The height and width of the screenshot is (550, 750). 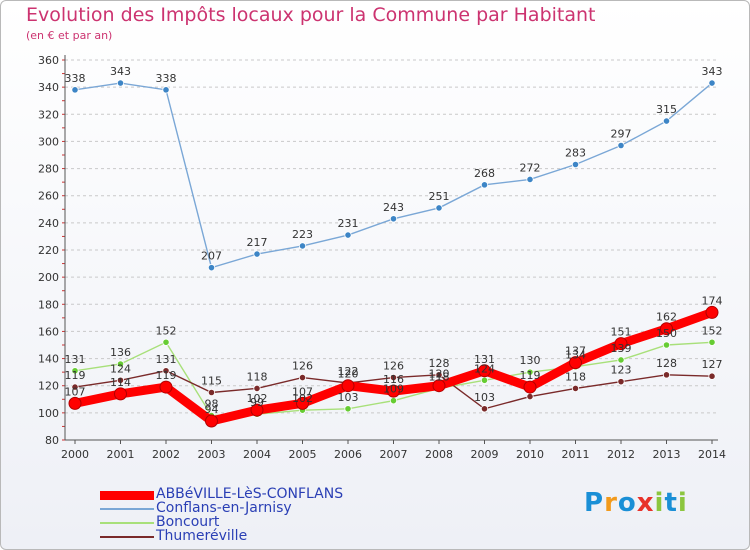 What do you see at coordinates (69, 35) in the screenshot?
I see `chart-subtitle: (en € et par an)` at bounding box center [69, 35].